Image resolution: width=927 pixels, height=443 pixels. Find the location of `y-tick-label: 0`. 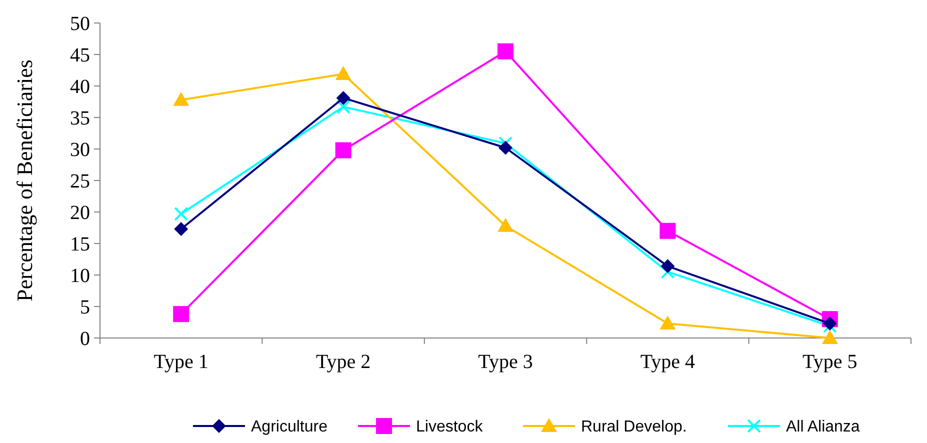

y-tick-label: 0 is located at coordinates (85, 339).